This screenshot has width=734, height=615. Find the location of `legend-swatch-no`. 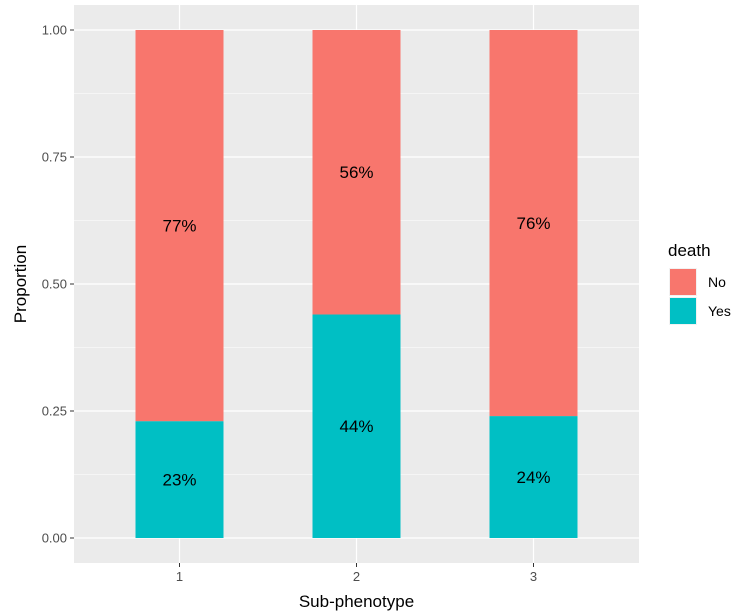

legend-swatch-no is located at coordinates (683, 282).